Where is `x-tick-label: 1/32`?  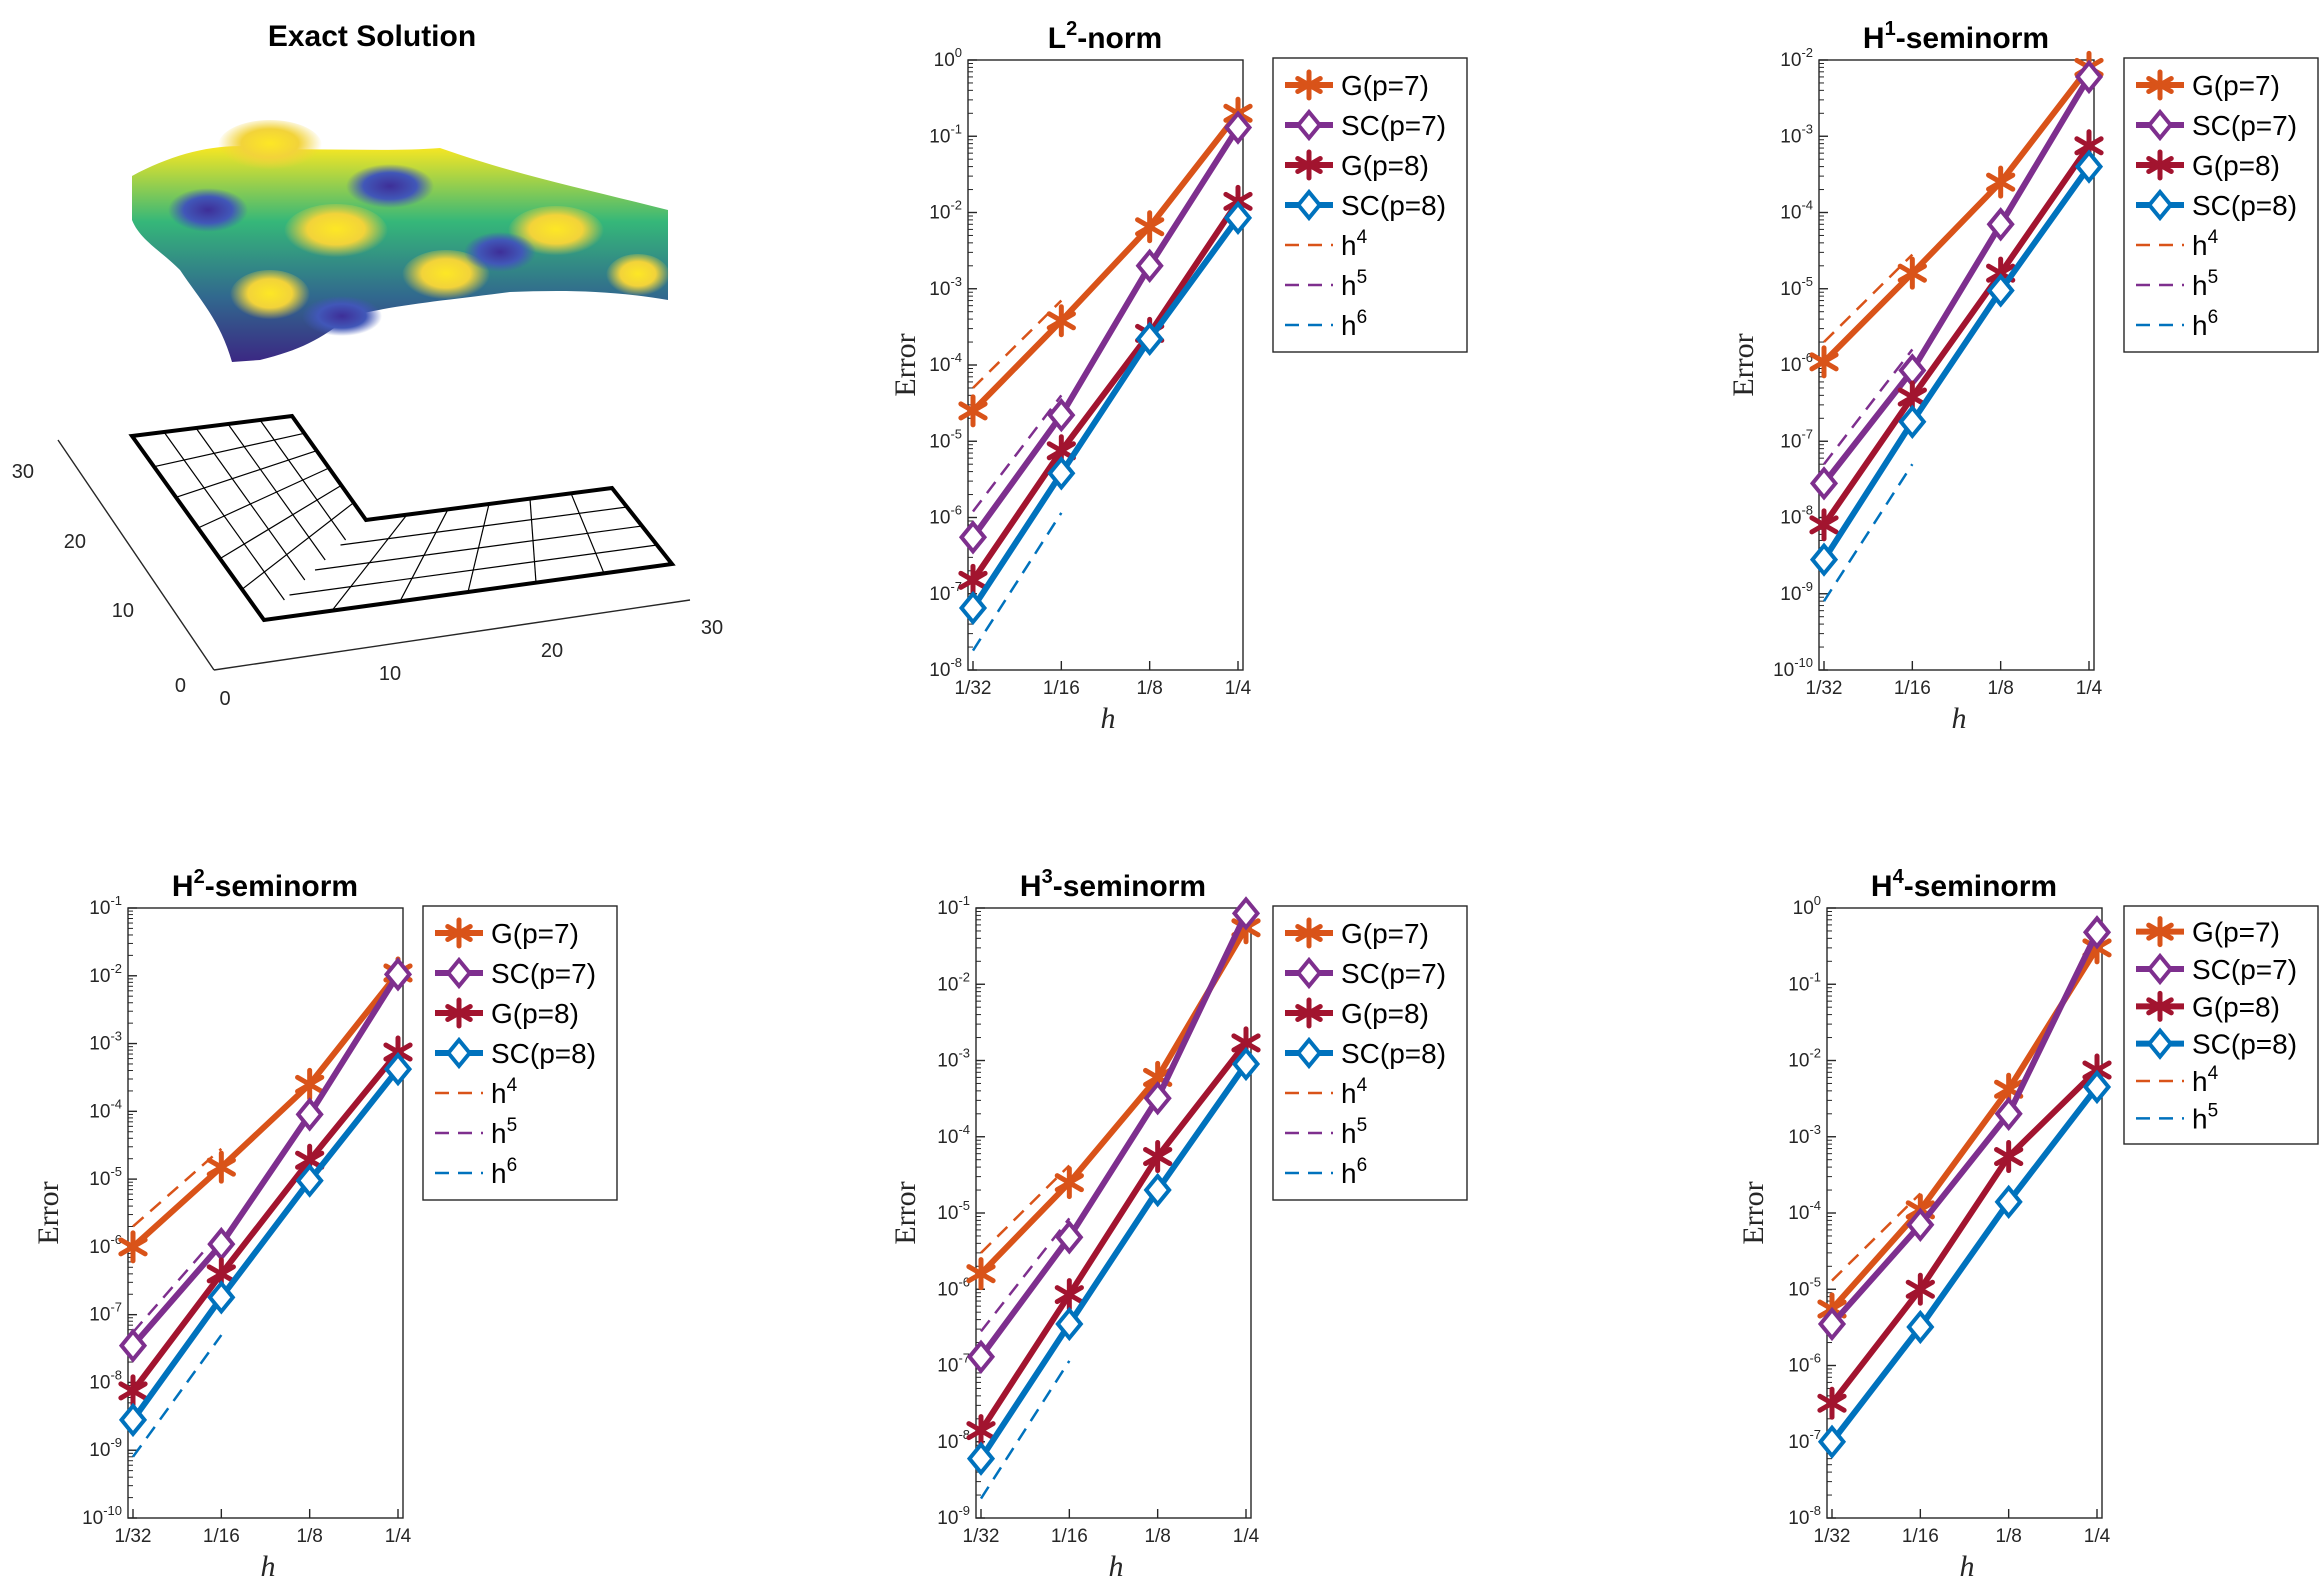 x-tick-label: 1/32 is located at coordinates (981, 1536).